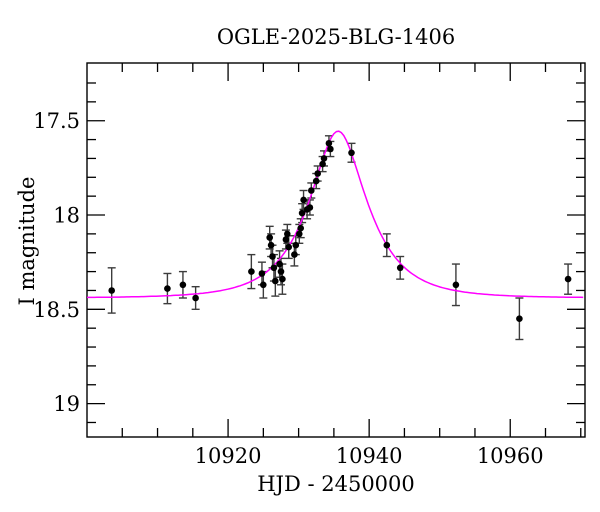 Image resolution: width=600 pixels, height=512 pixels. Describe the element at coordinates (336, 484) in the screenshot. I see `x-axis-label: HJD - 2450000` at that location.